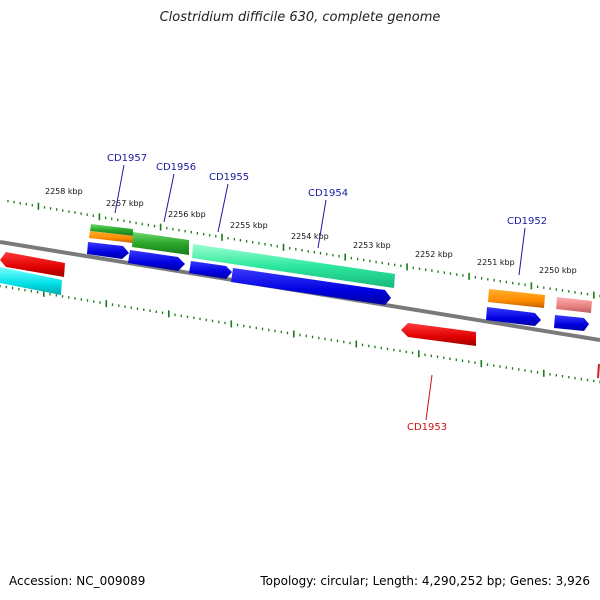 This screenshot has height=600, width=600. I want to click on gene-cd1957-blue, so click(108, 250).